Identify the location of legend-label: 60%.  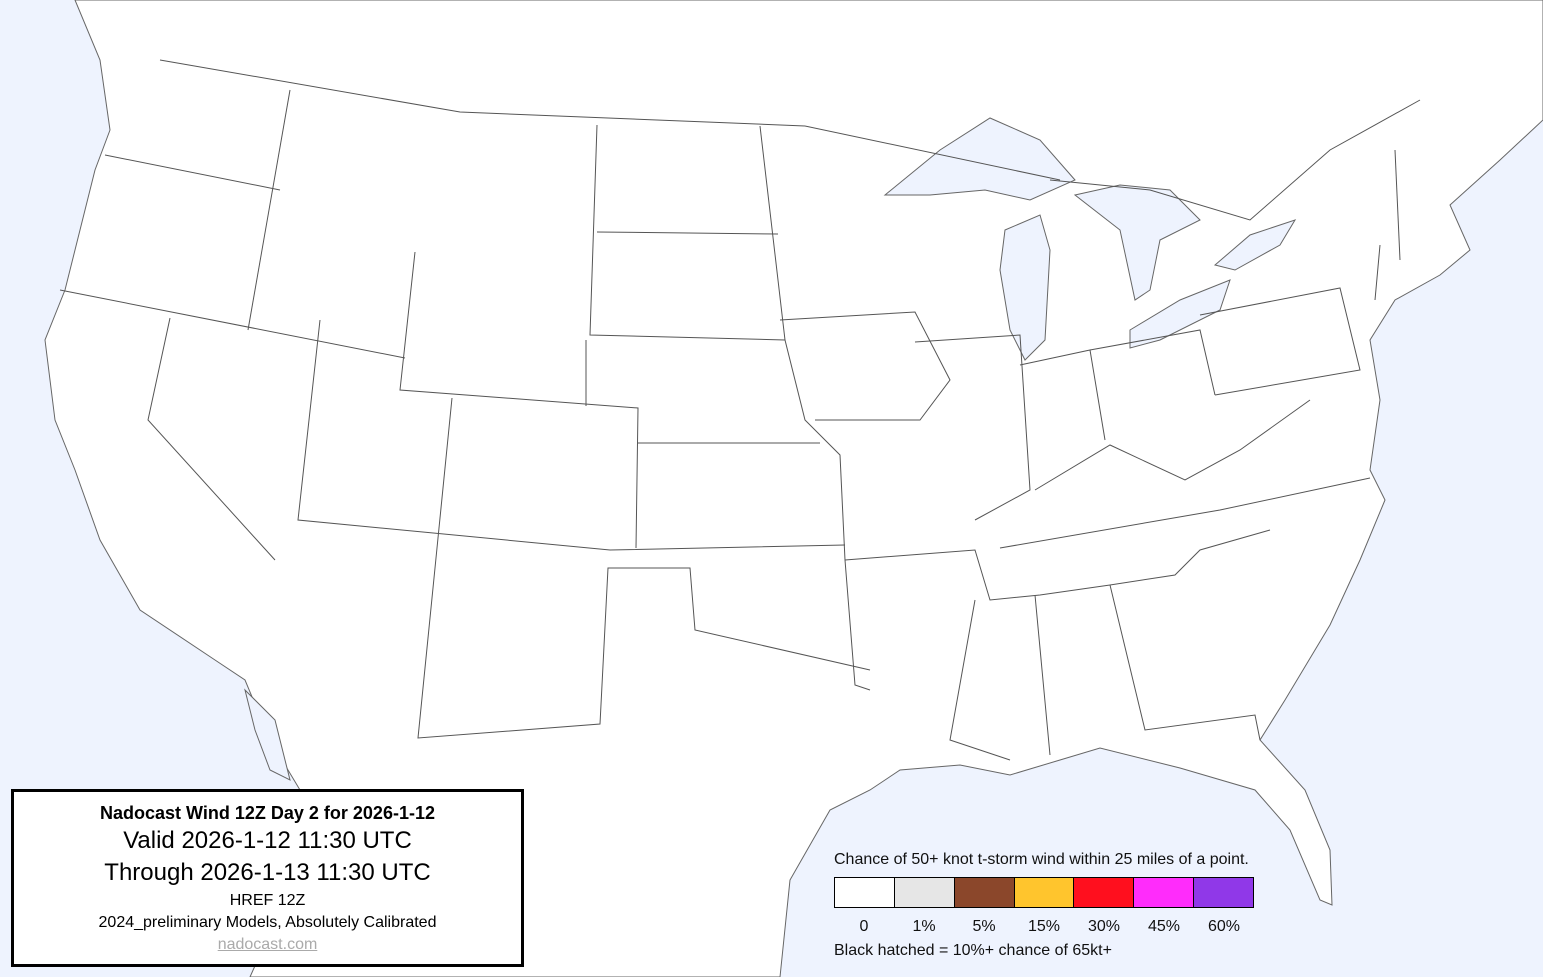
(1224, 926).